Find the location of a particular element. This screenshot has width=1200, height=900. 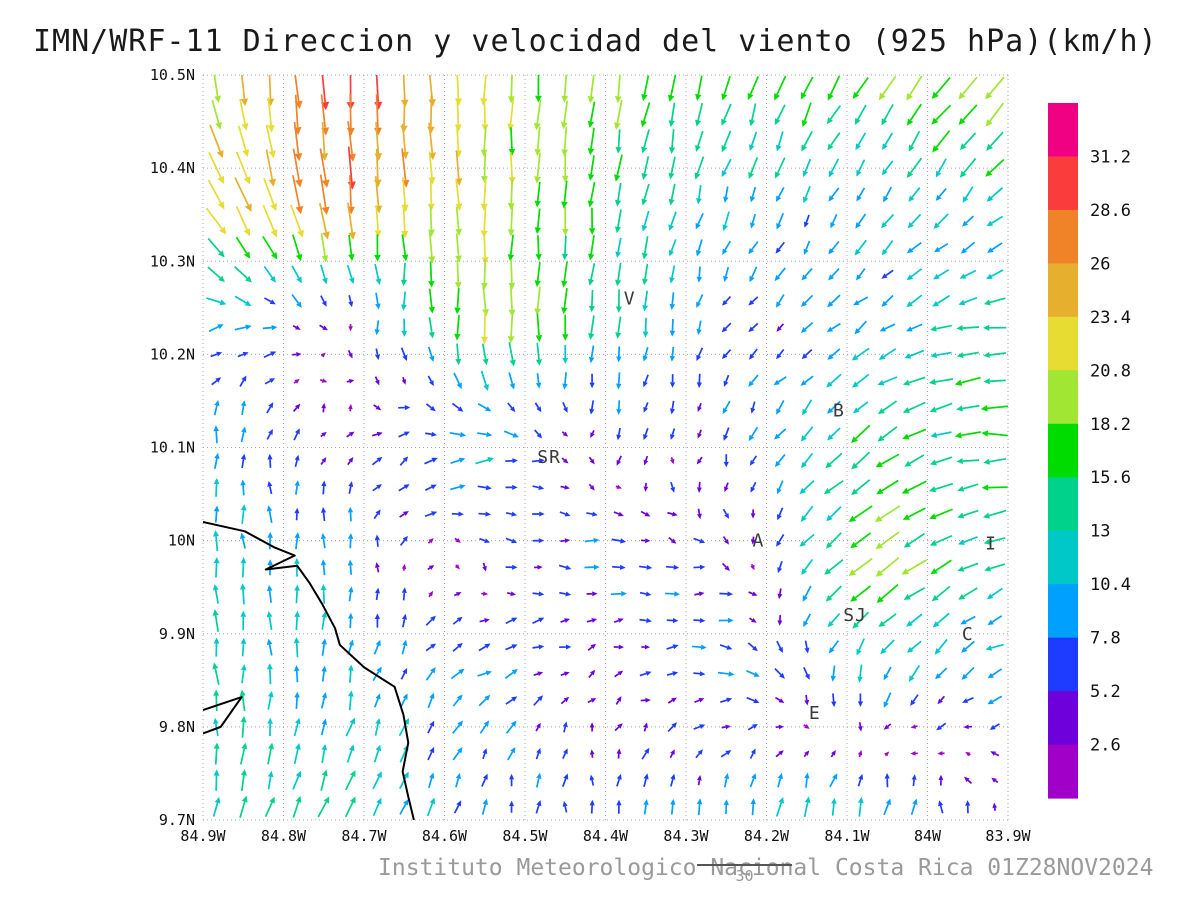

colorbar-segment is located at coordinates (1063, 130).